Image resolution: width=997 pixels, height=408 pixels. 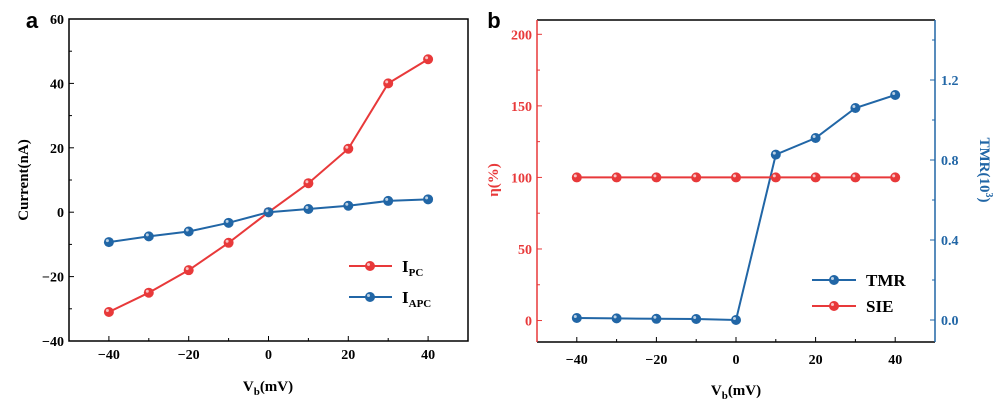 What do you see at coordinates (494, 180) in the screenshot?
I see `y-left-axis-label-b: η(%)` at bounding box center [494, 180].